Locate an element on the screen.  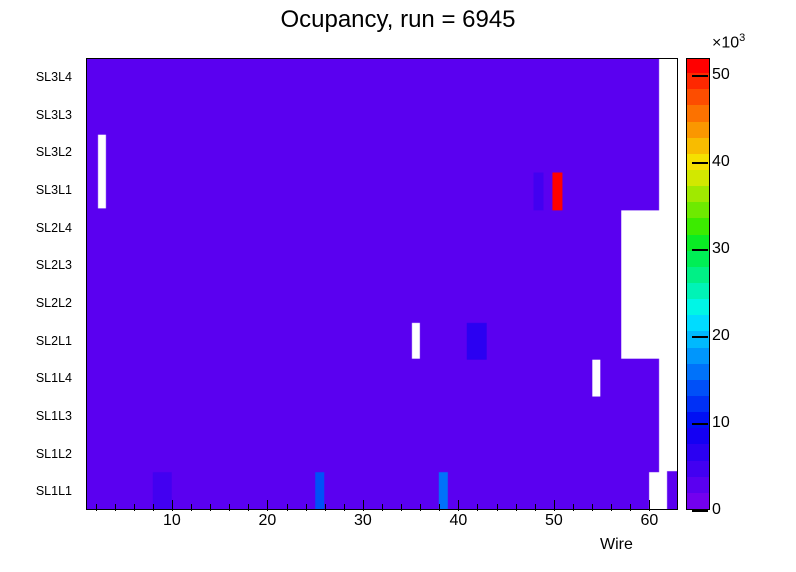
colorbar-exponent-base: ×10 is located at coordinates (726, 43).